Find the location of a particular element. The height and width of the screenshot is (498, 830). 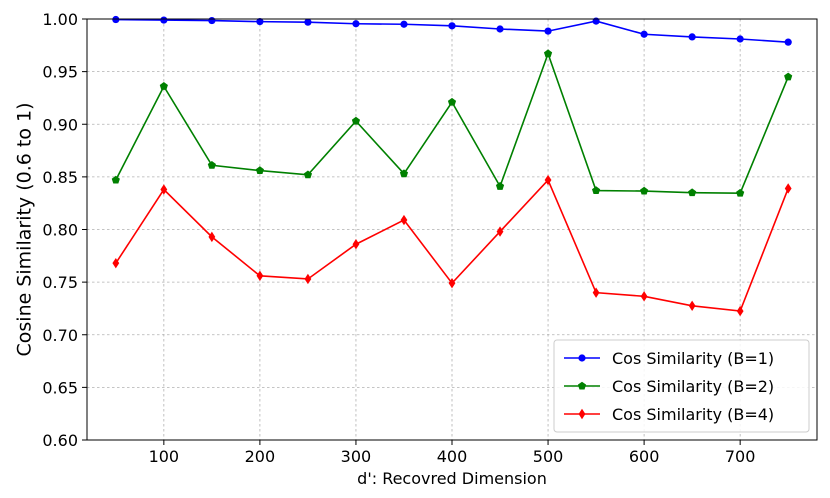

legend-item: Cos Similarity (B=1) is located at coordinates (669, 358).